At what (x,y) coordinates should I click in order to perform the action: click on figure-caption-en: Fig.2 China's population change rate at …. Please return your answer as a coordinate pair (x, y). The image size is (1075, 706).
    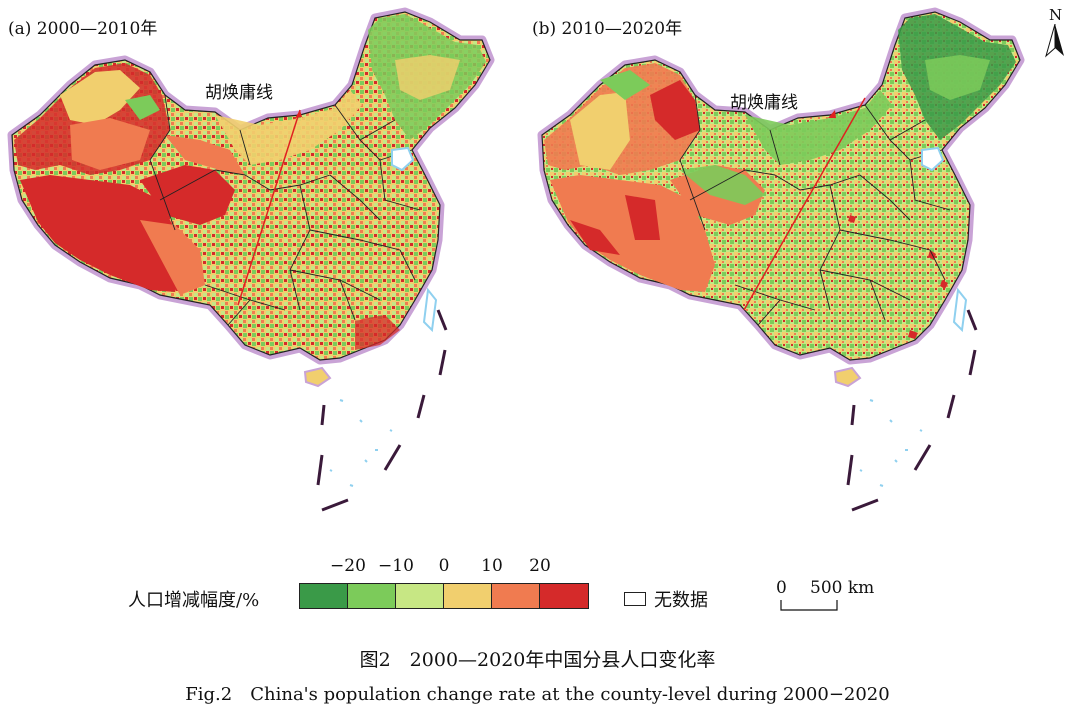
    Looking at the image, I should click on (537, 694).